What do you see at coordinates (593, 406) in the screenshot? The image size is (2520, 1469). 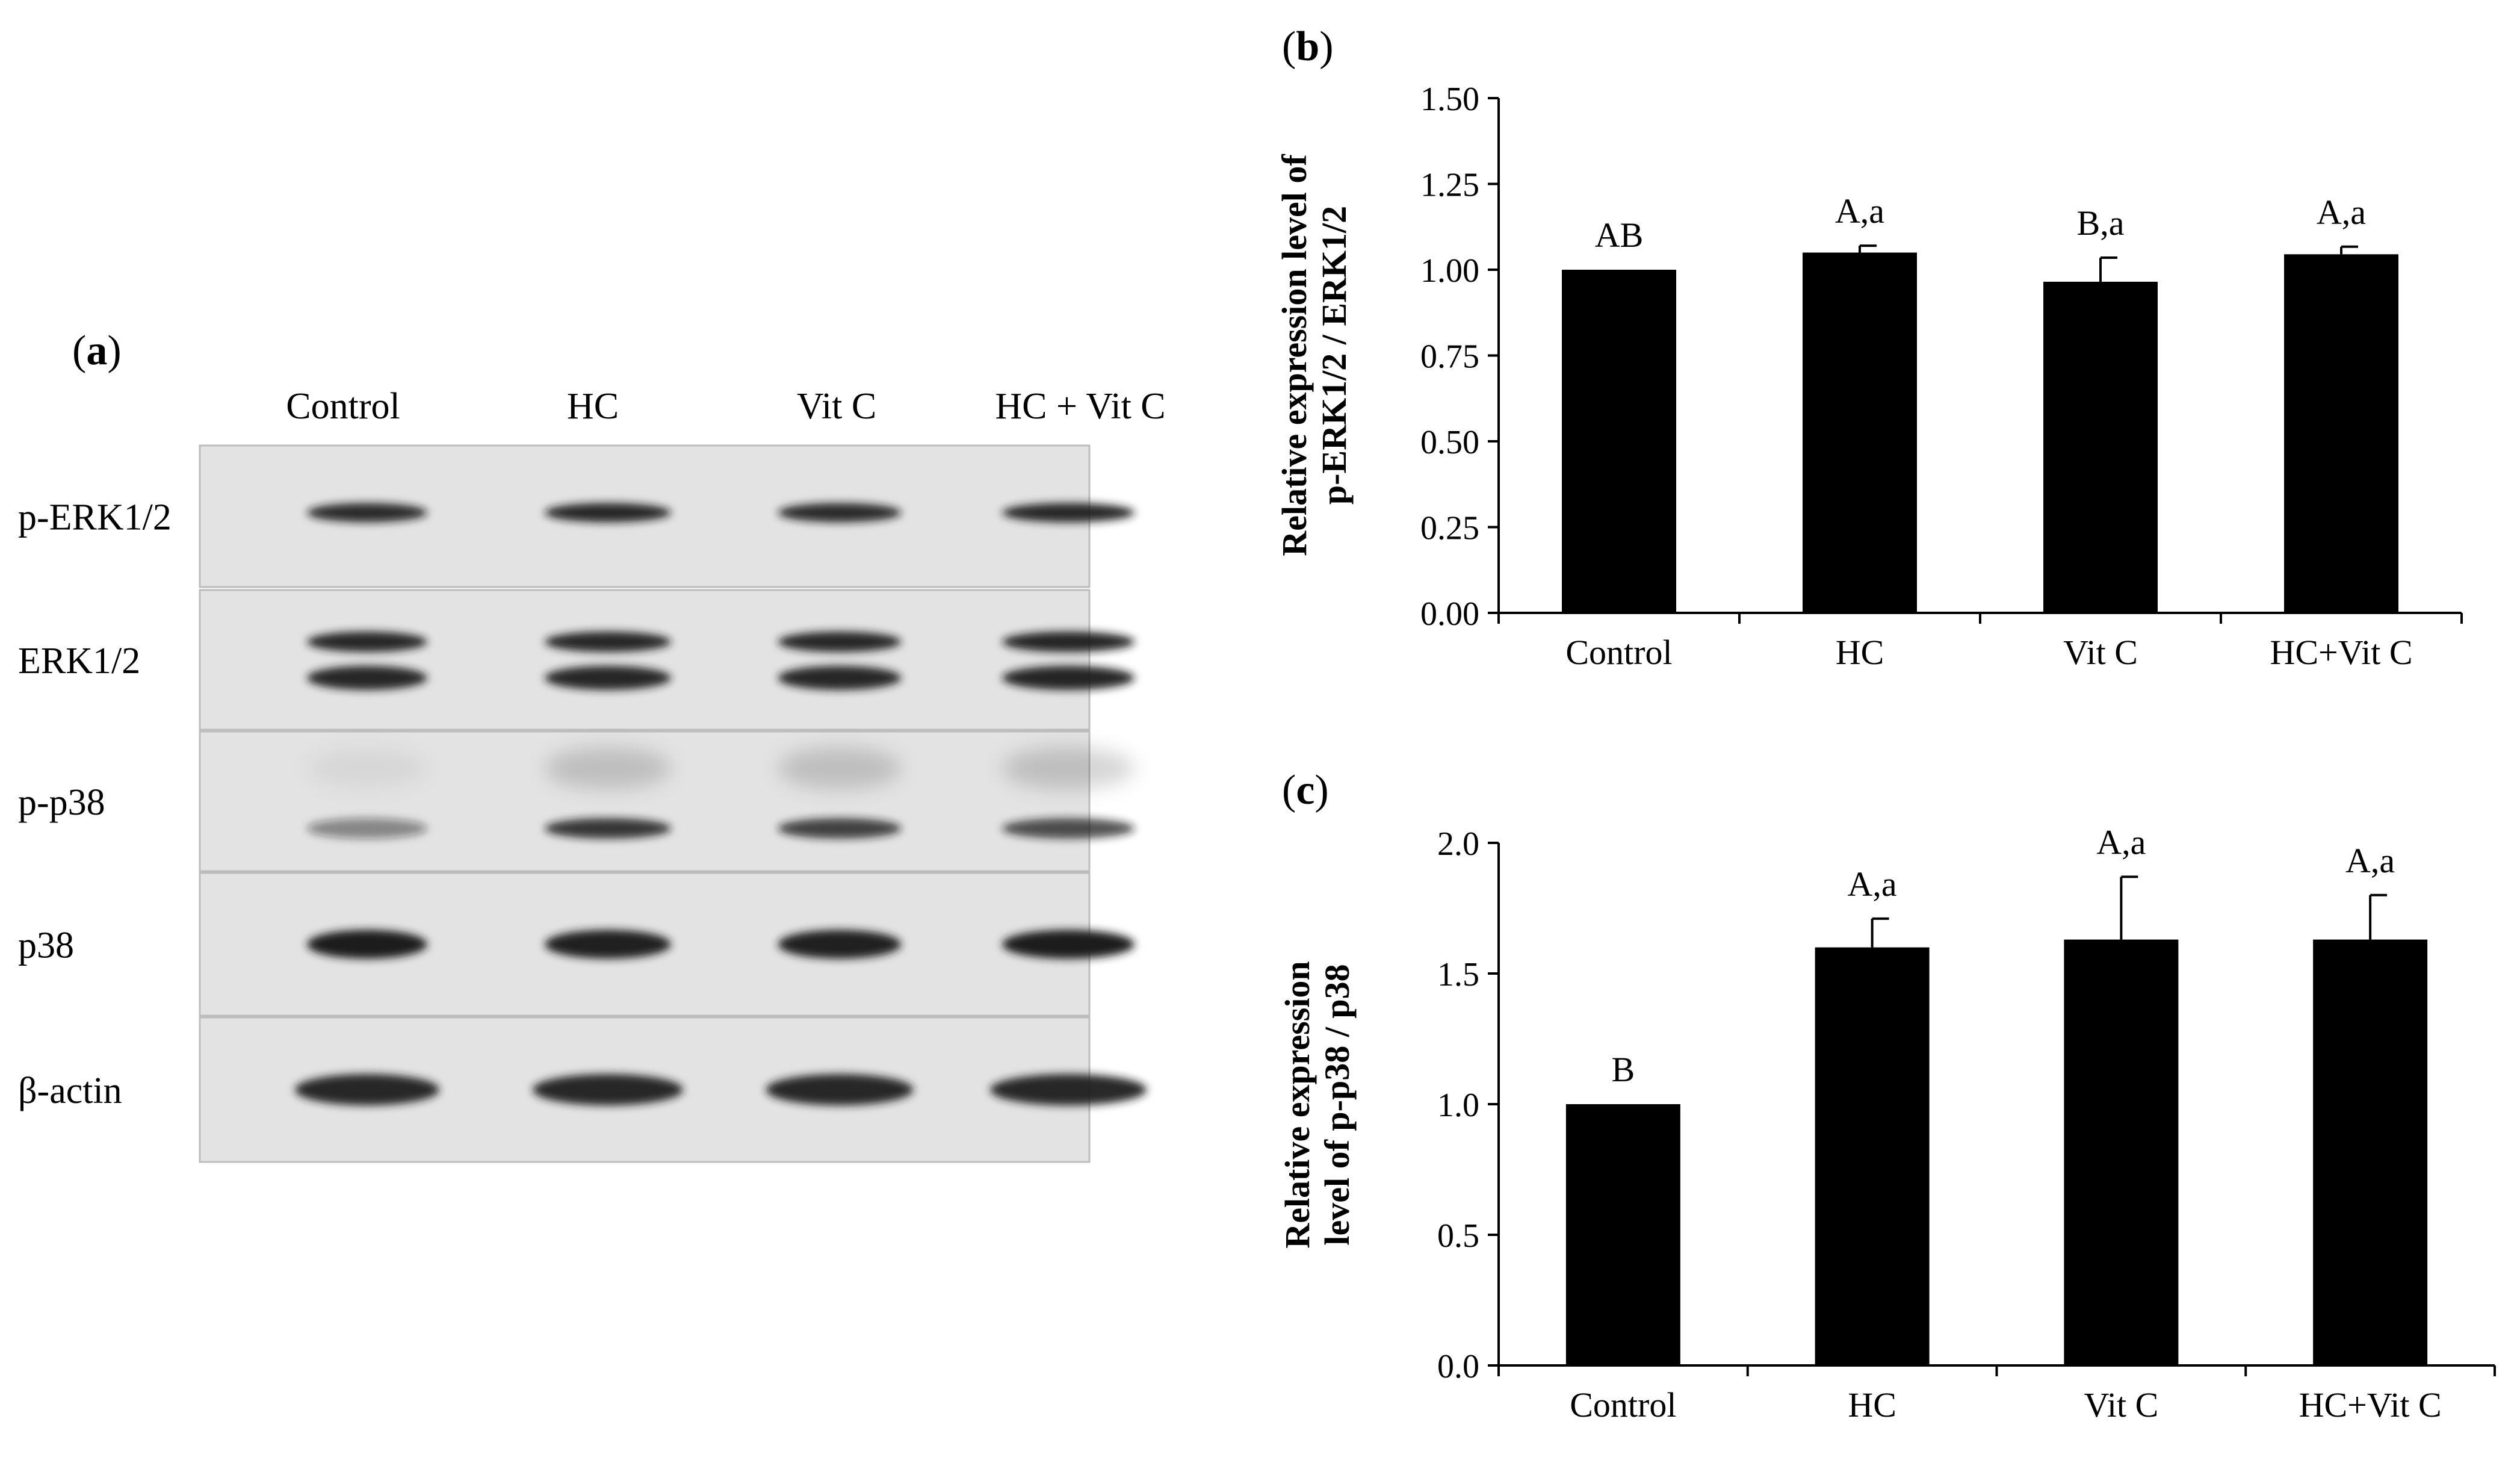 I see `lane-label-1: HC` at bounding box center [593, 406].